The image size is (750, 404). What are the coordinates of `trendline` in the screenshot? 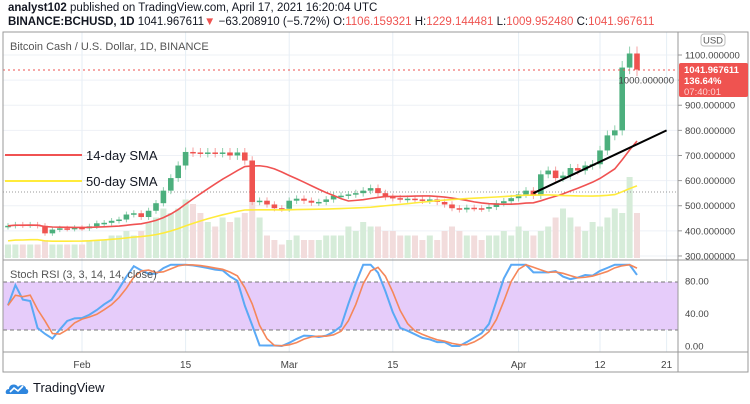 It's located at (600, 162).